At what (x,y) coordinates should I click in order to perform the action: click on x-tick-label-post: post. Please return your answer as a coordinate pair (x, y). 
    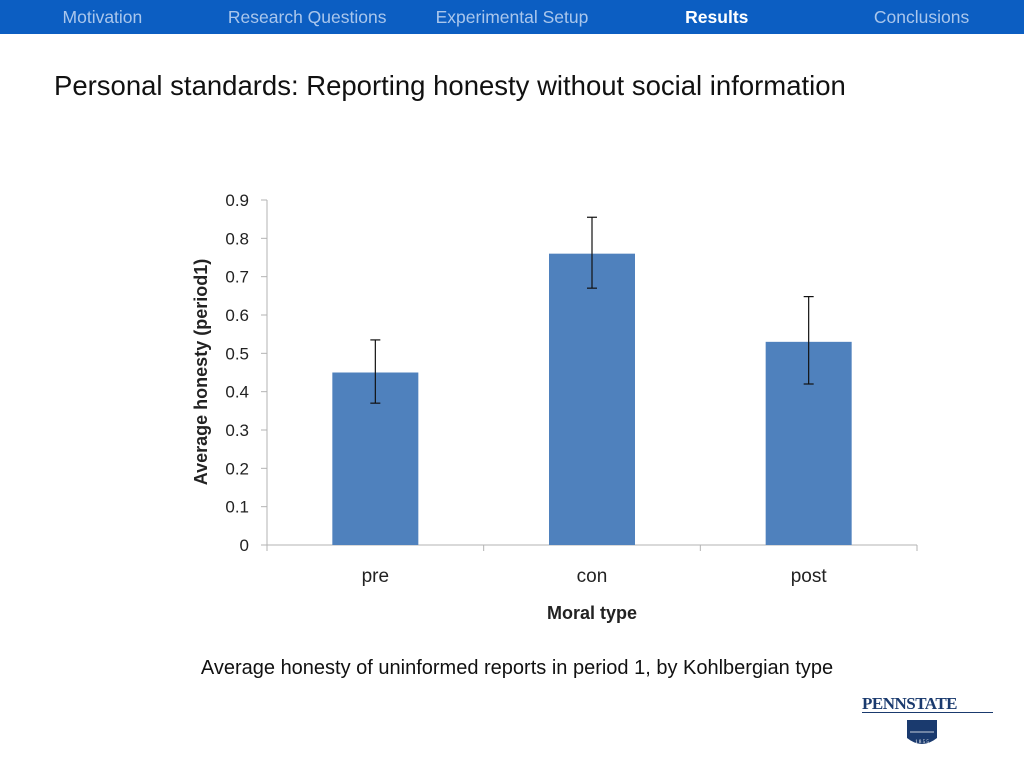
    Looking at the image, I should click on (809, 576).